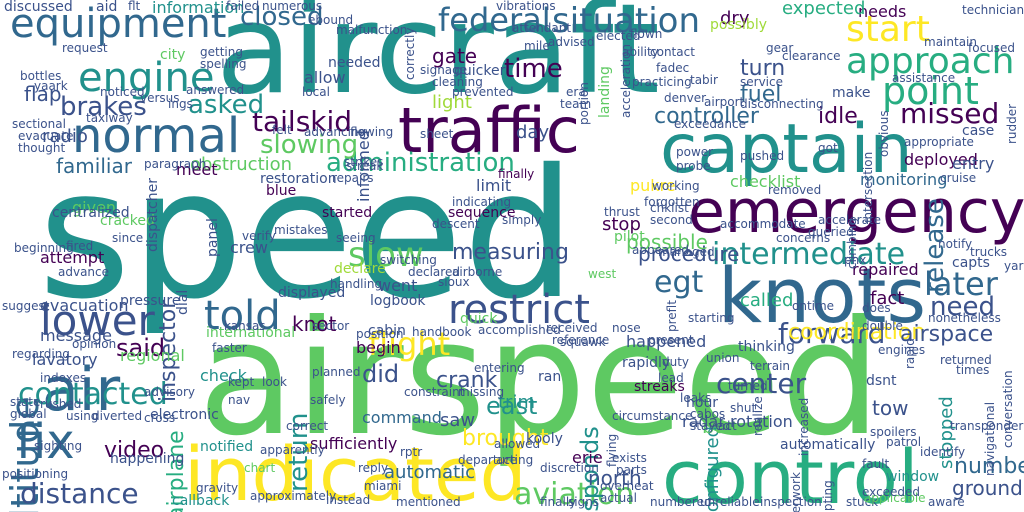 This screenshot has height=512, width=1024. I want to click on word: did, so click(381, 374).